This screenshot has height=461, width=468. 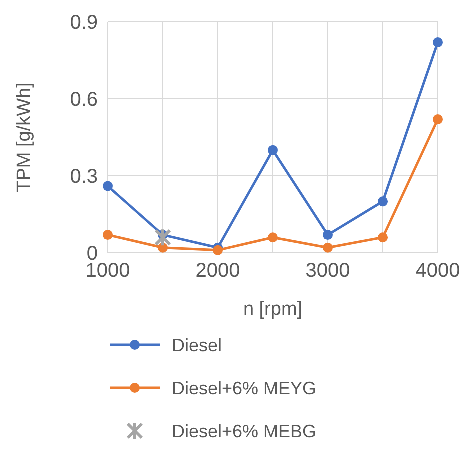 I want to click on legend-label: Diesel, so click(x=197, y=345).